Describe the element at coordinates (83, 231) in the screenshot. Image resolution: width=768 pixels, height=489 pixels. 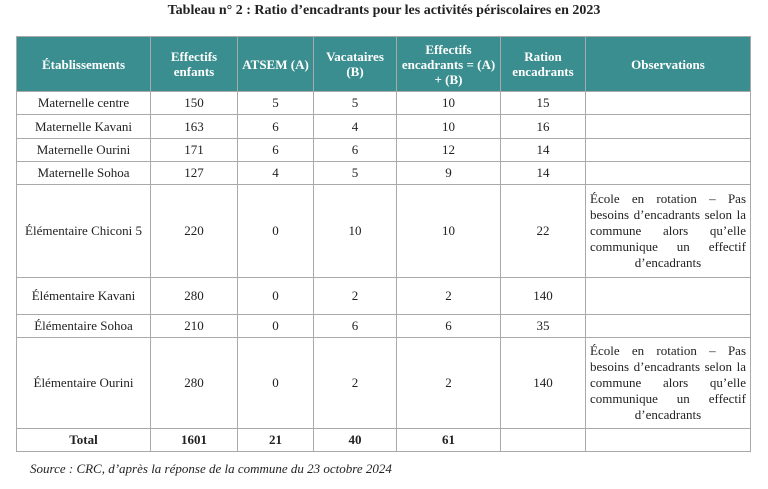
I see `table-cell: Élémentaire Chiconi 5` at that location.